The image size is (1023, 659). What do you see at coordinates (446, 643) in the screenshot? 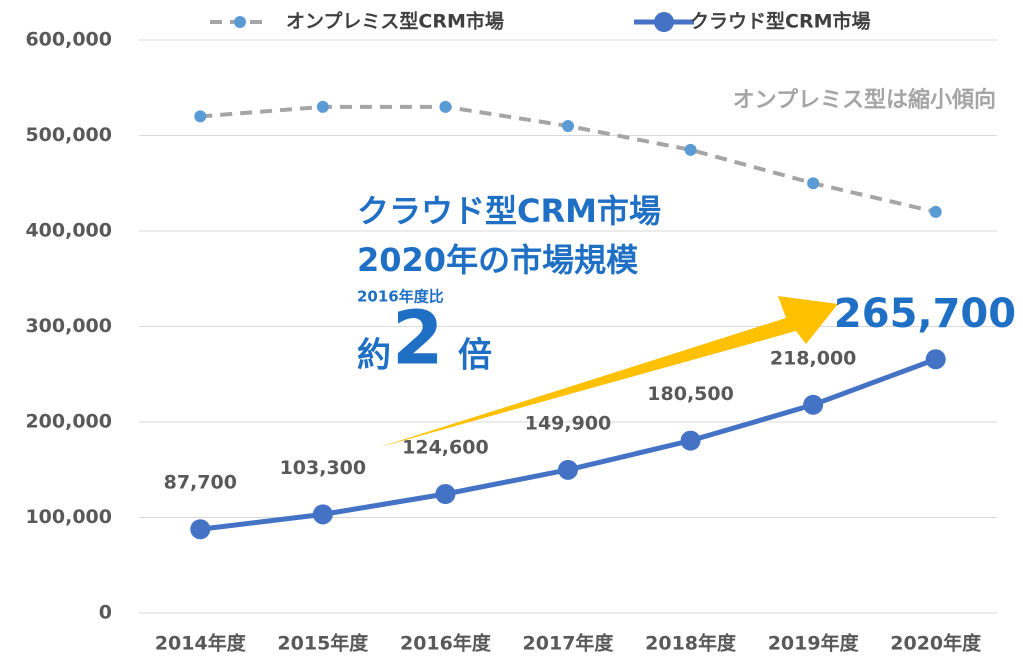
I see `x-tick-label: 2016年度` at bounding box center [446, 643].